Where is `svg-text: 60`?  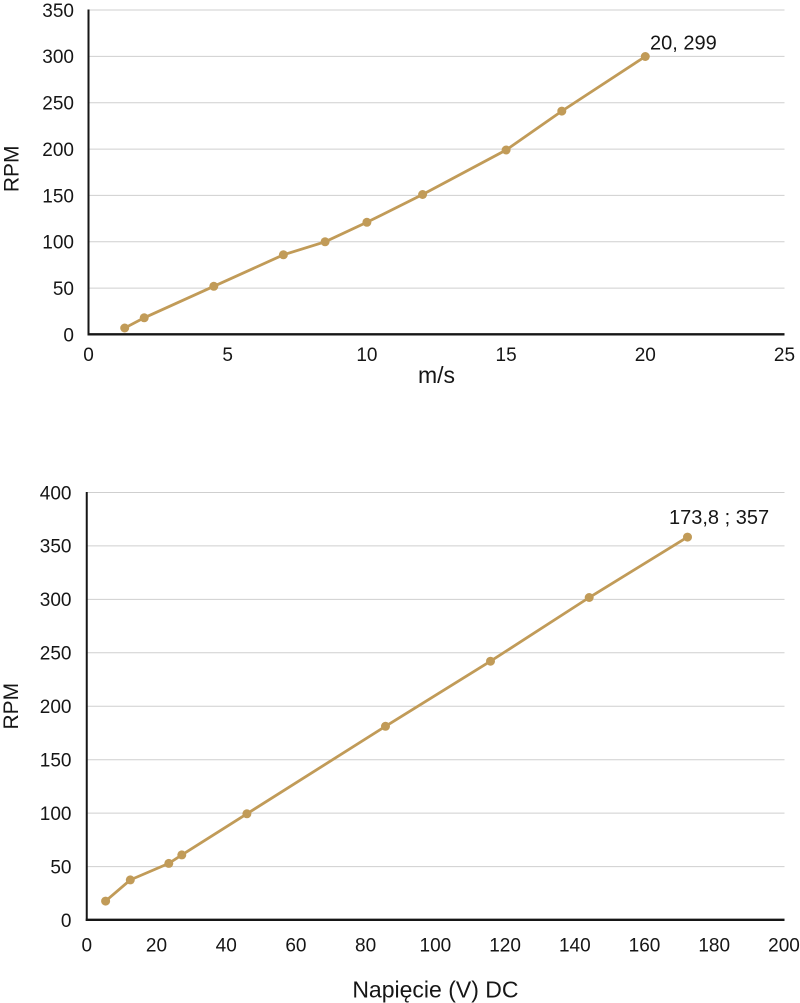 svg-text: 60 is located at coordinates (295, 945).